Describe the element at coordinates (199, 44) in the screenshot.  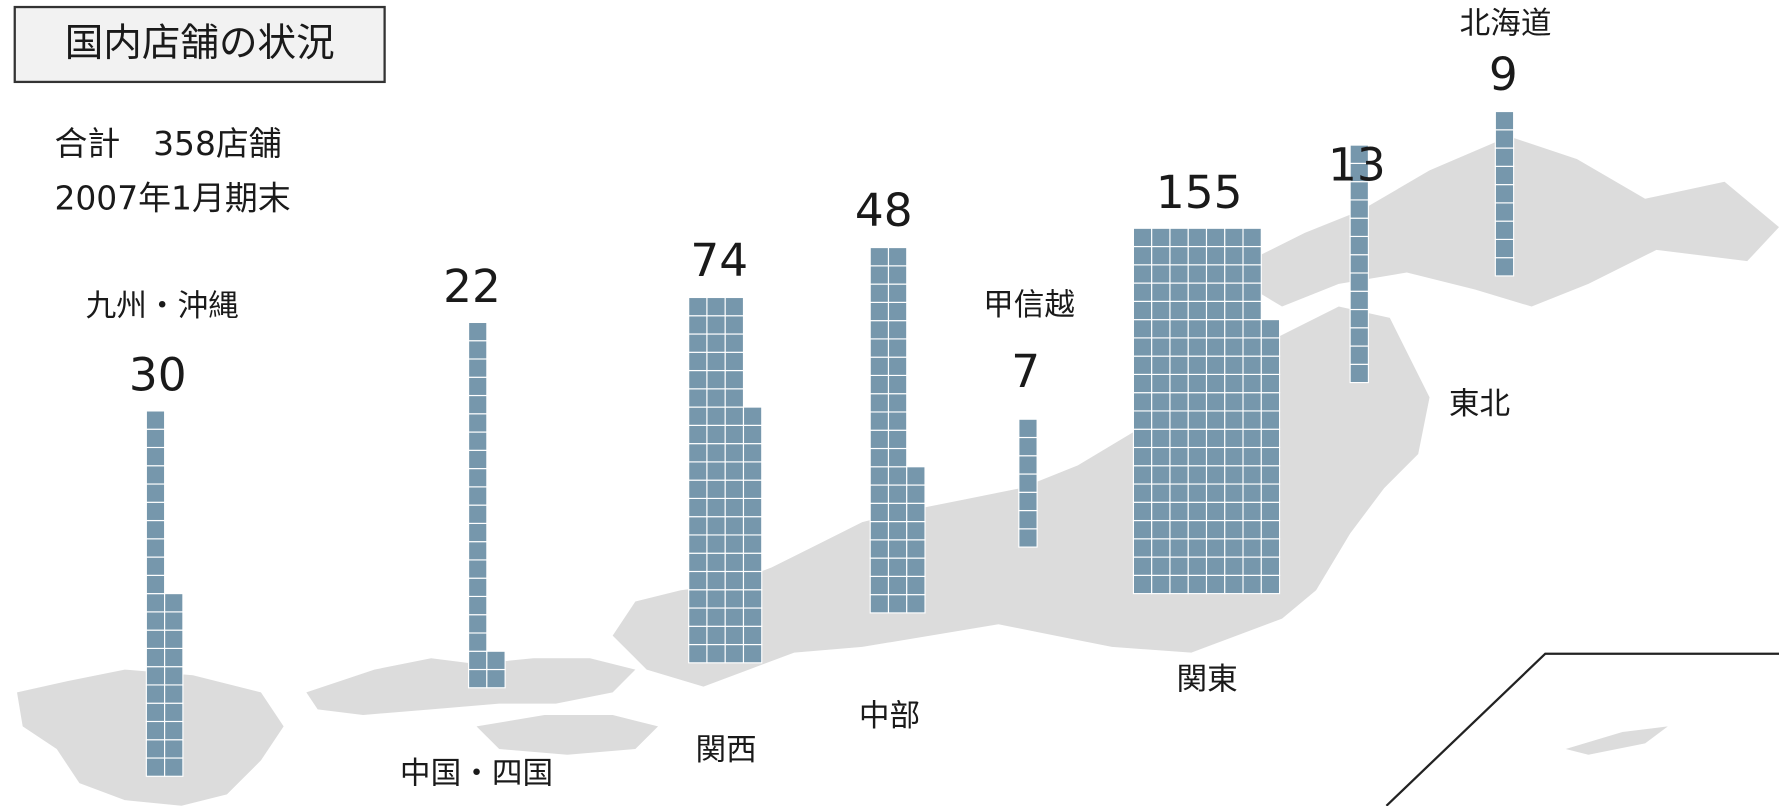
I see `title-box` at that location.